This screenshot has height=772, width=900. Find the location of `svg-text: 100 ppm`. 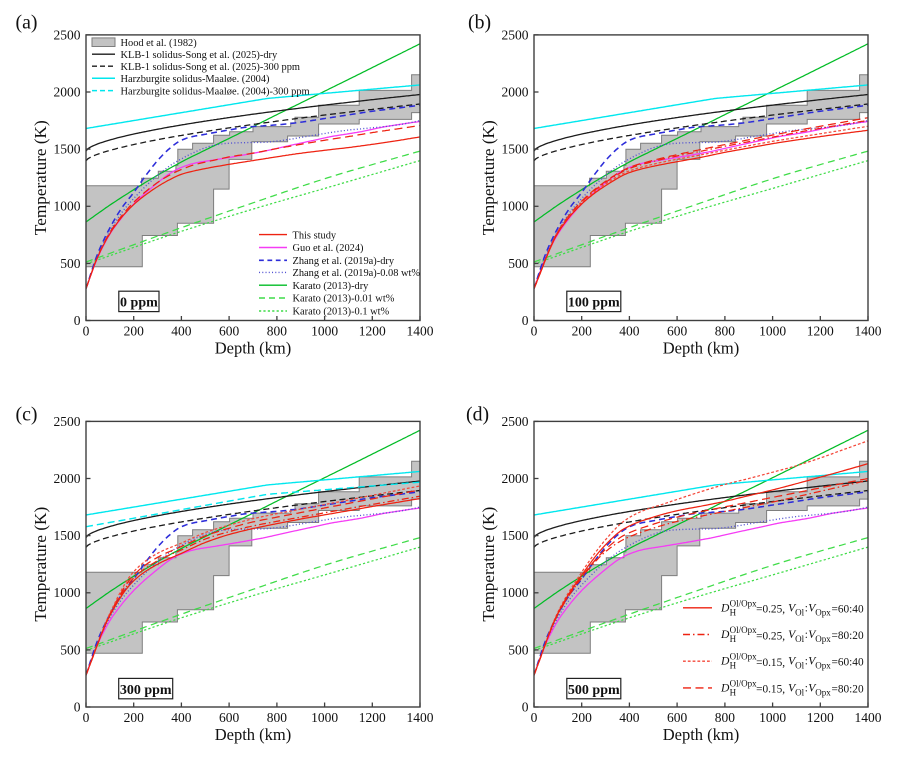

svg-text: 100 ppm is located at coordinates (594, 303).